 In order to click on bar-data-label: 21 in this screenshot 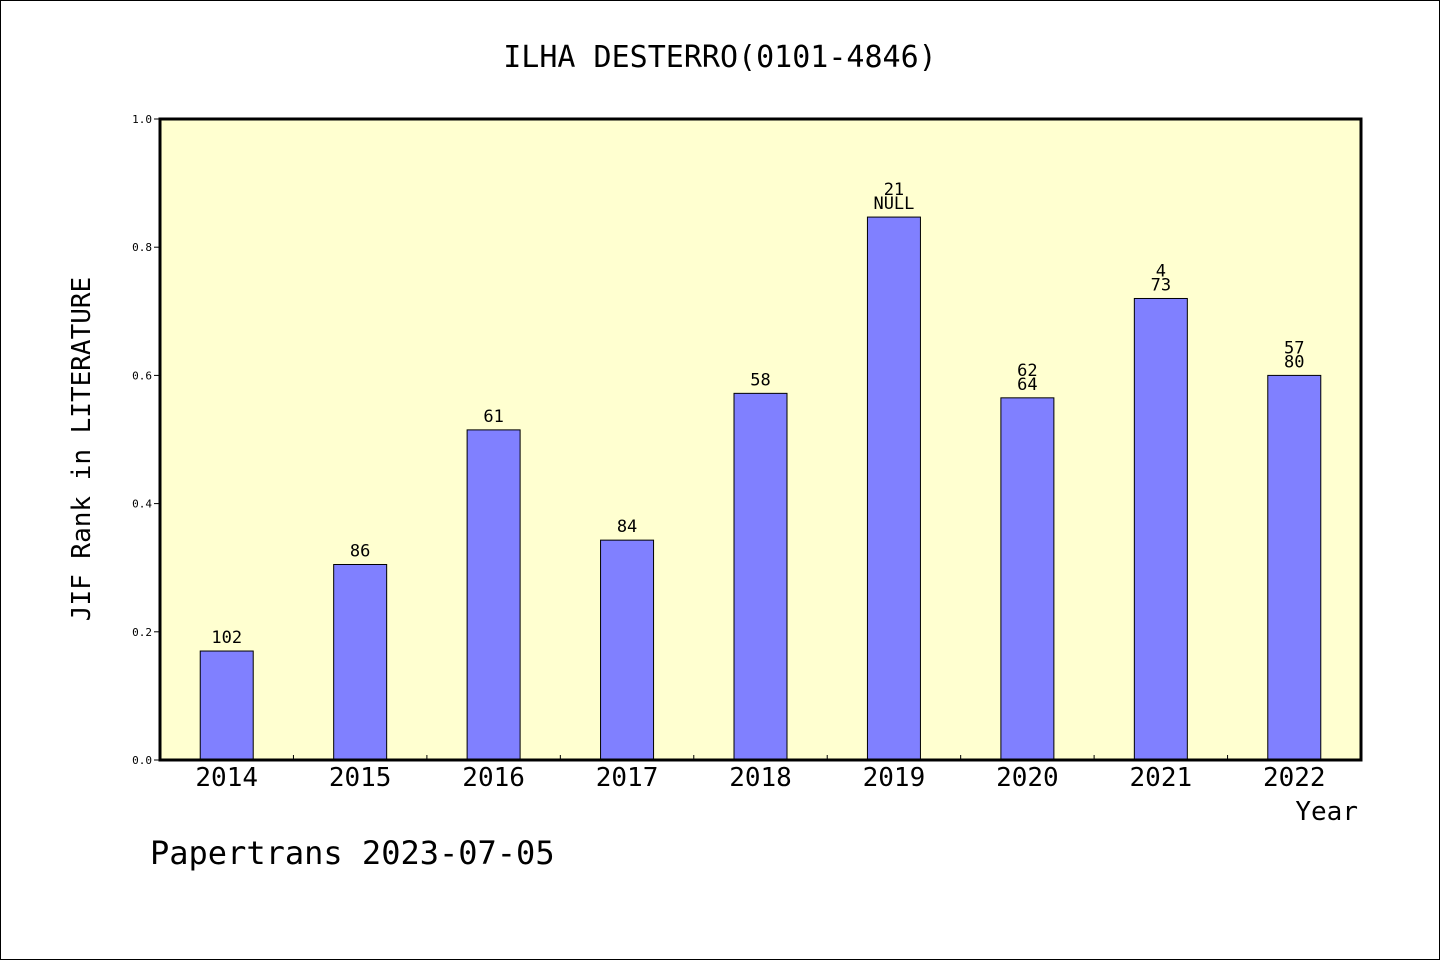, I will do `click(894, 190)`.